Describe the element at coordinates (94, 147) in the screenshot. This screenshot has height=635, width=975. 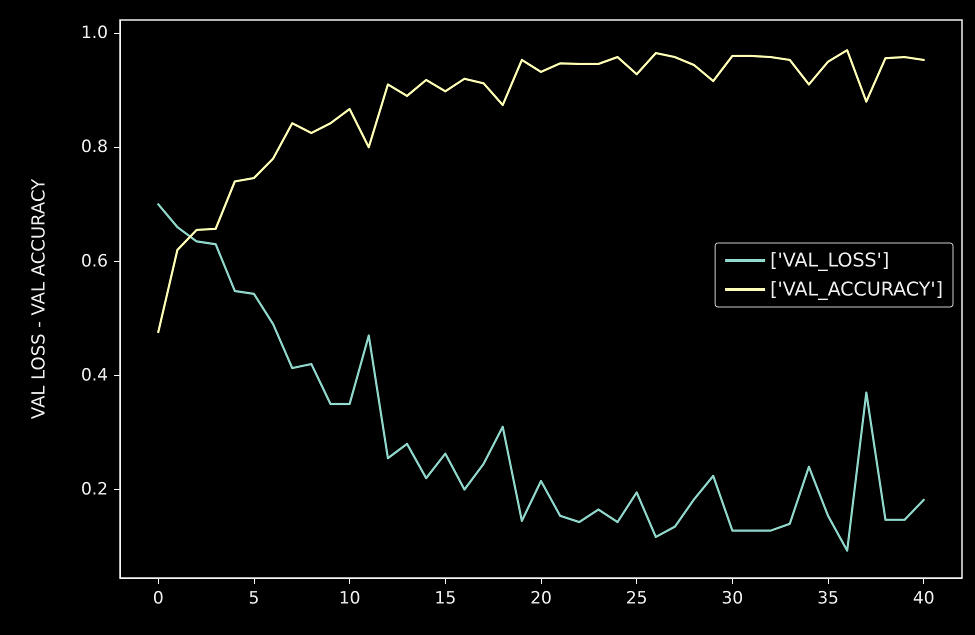
I see `y-tick-label: 0.8` at that location.